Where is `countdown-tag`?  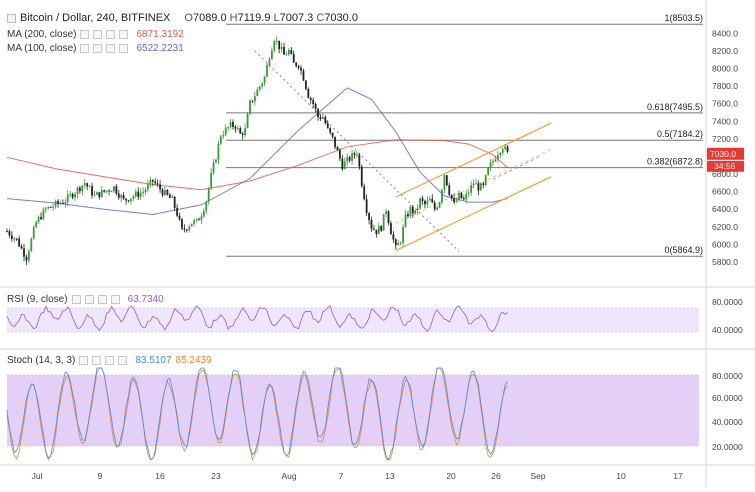
countdown-tag is located at coordinates (725, 166).